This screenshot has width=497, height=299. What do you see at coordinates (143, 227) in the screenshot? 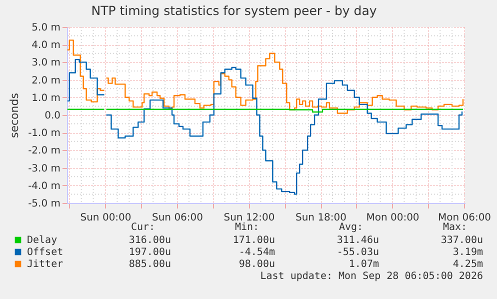
I see `text: Cur:` at bounding box center [143, 227].